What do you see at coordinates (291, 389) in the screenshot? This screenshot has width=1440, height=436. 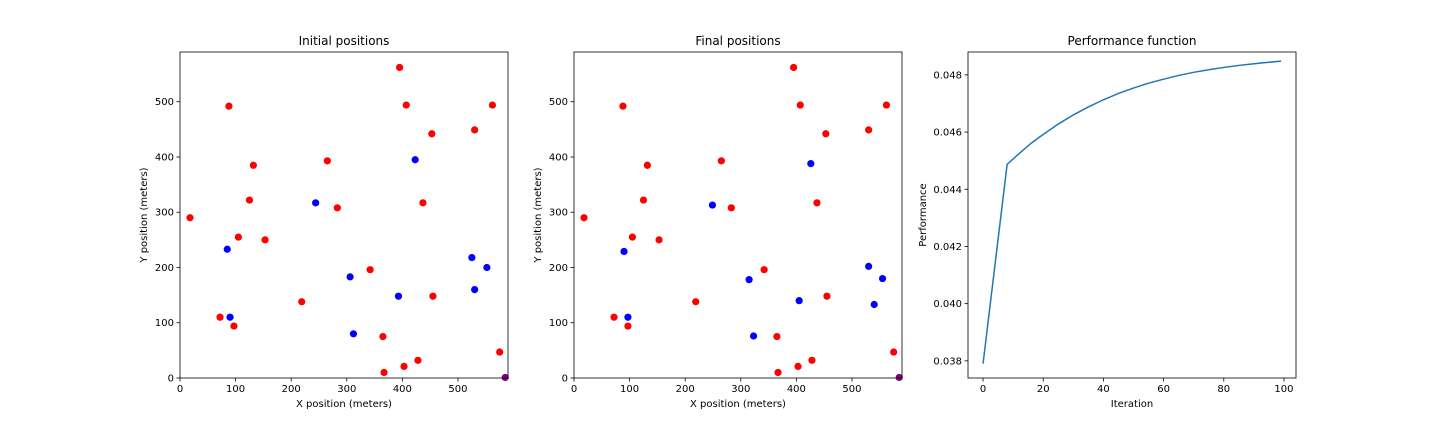 I see `x-tick-label: 200` at bounding box center [291, 389].